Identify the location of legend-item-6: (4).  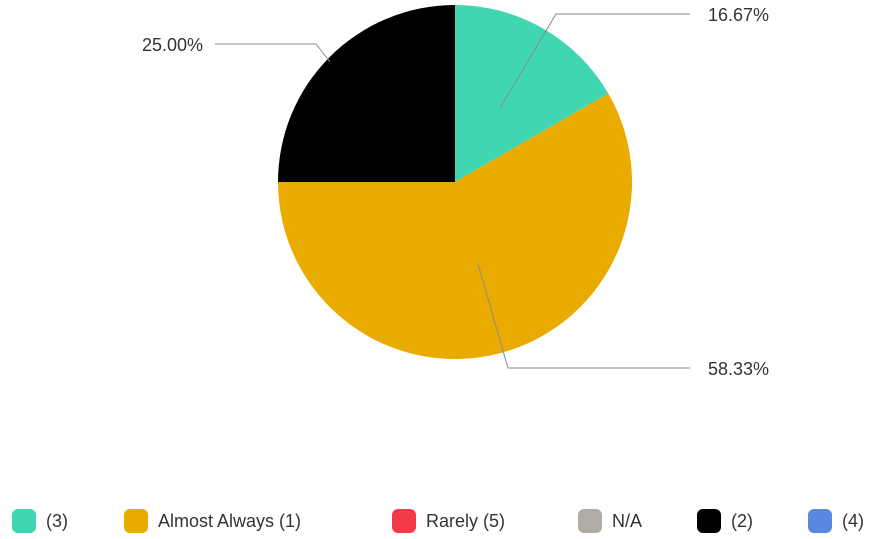
(836, 521).